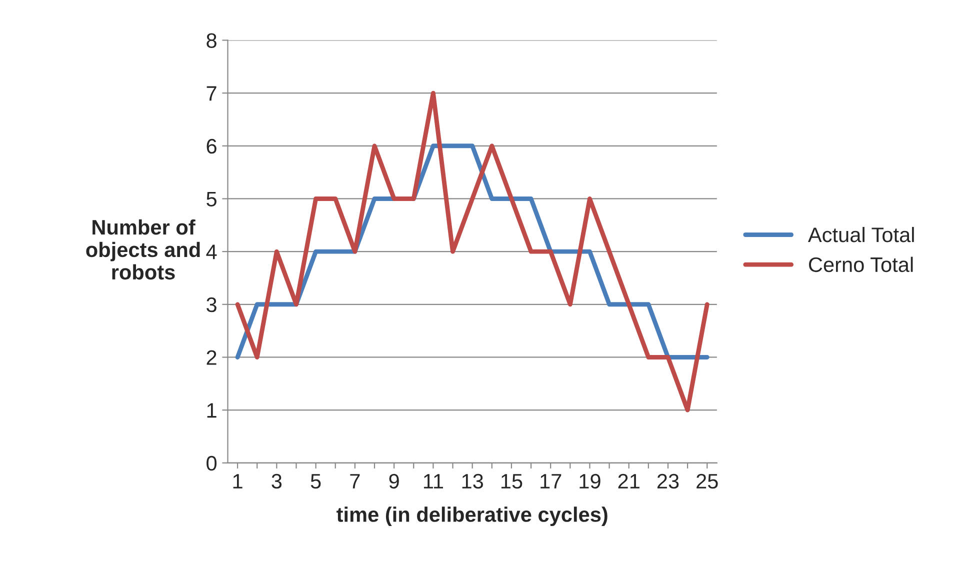 This screenshot has height=583, width=961. Describe the element at coordinates (211, 199) in the screenshot. I see `y-tick-label: 5` at that location.